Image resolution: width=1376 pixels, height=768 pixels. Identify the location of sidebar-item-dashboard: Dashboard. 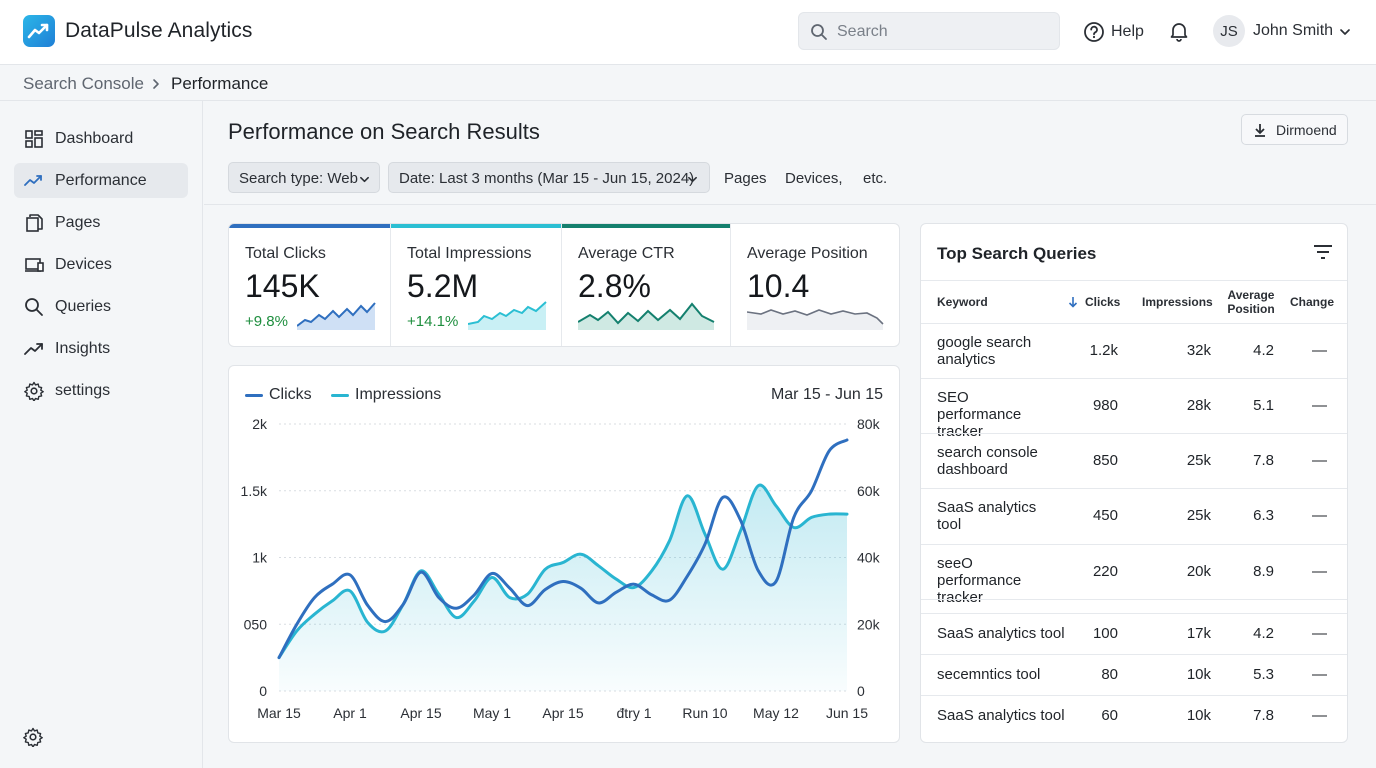
(101, 138).